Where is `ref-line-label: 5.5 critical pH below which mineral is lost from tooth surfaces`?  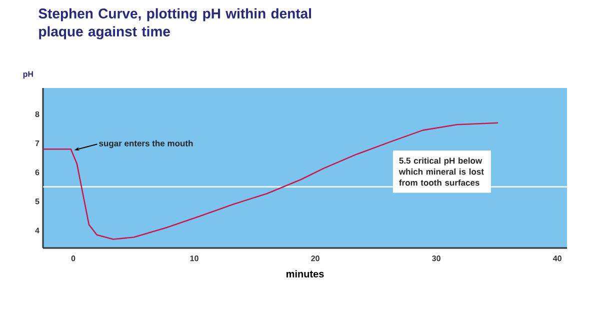 ref-line-label: 5.5 critical pH below which mineral is lost from tooth surfaces is located at coordinates (441, 171).